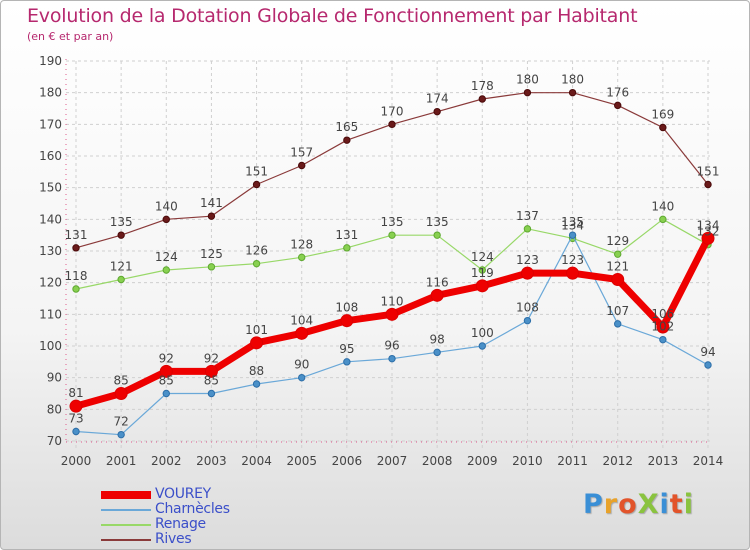 The image size is (750, 550). I want to click on data-label: 170, so click(392, 111).